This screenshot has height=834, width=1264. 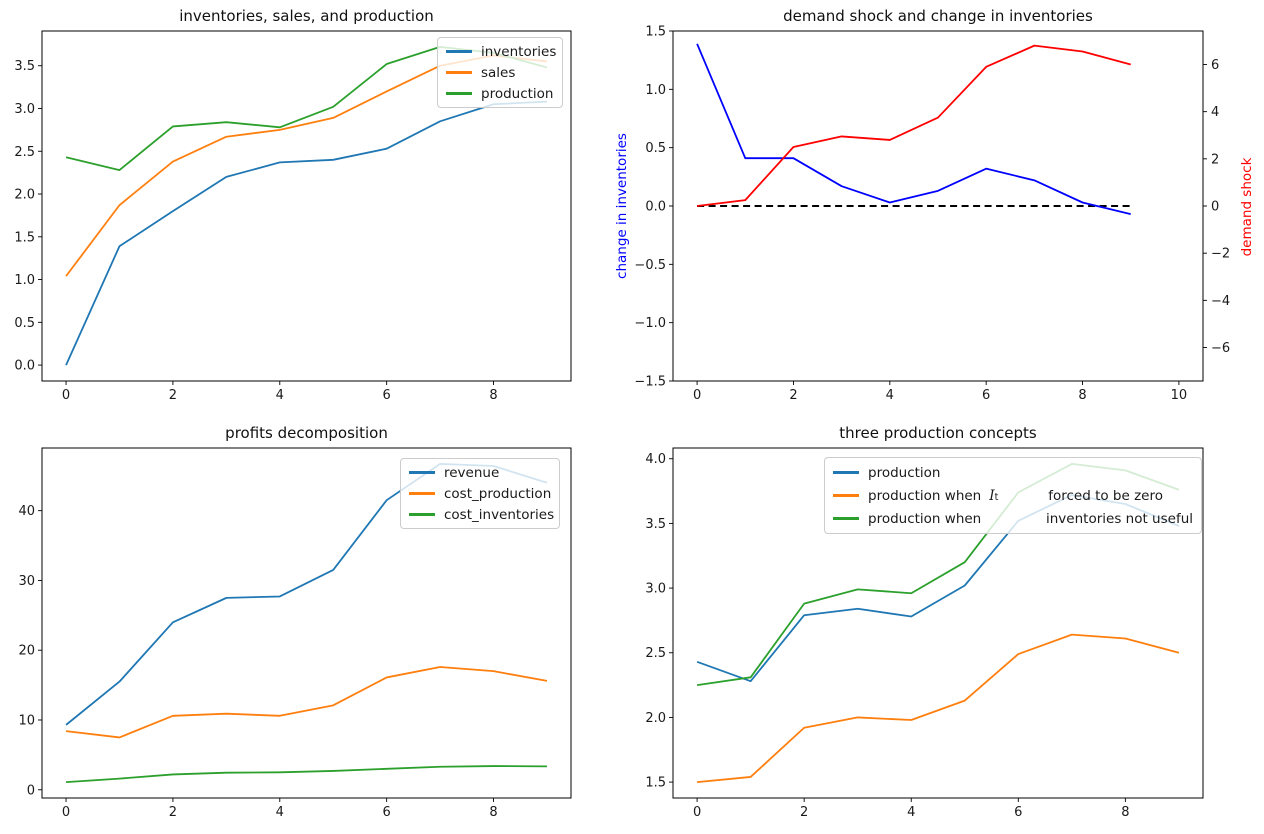 I want to click on legend-row: production when inventories not useful, so click(x=1013, y=518).